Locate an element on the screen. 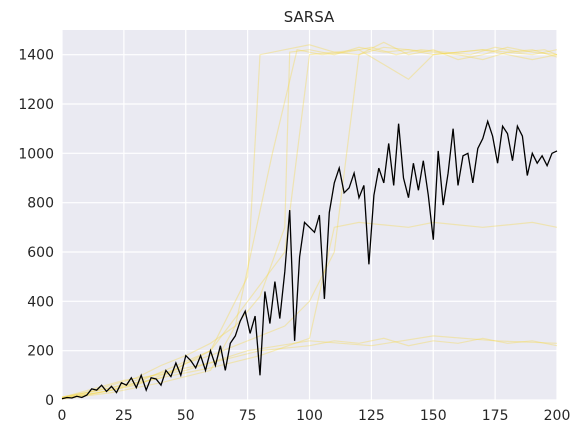  y-tick-label: 1000 is located at coordinates (36, 154).